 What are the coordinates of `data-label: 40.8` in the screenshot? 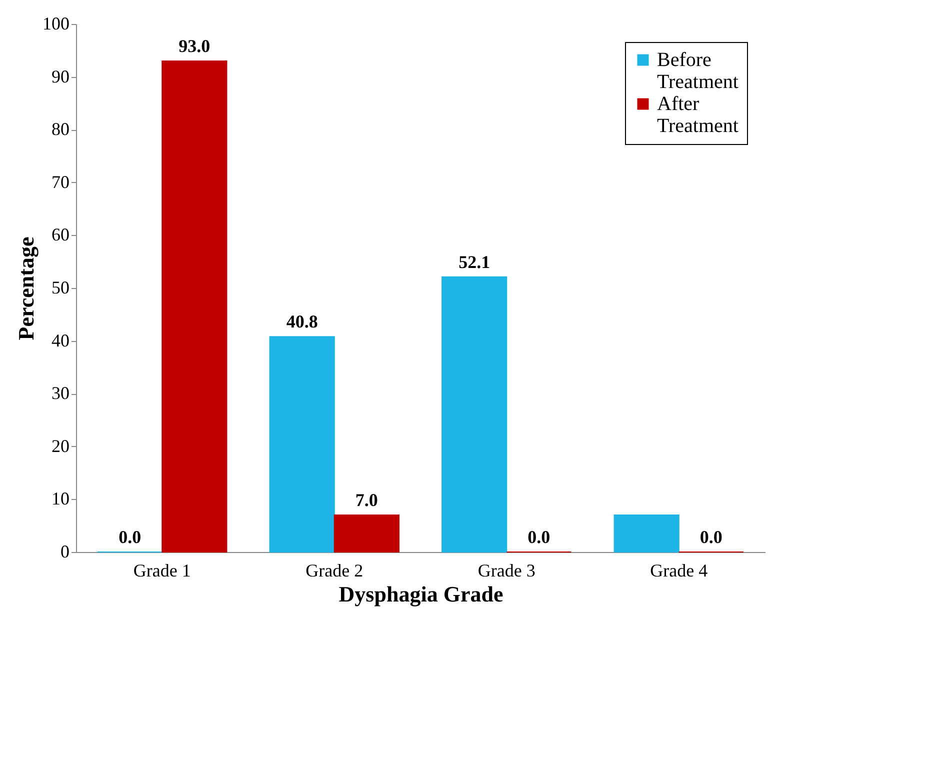 It's located at (302, 322).